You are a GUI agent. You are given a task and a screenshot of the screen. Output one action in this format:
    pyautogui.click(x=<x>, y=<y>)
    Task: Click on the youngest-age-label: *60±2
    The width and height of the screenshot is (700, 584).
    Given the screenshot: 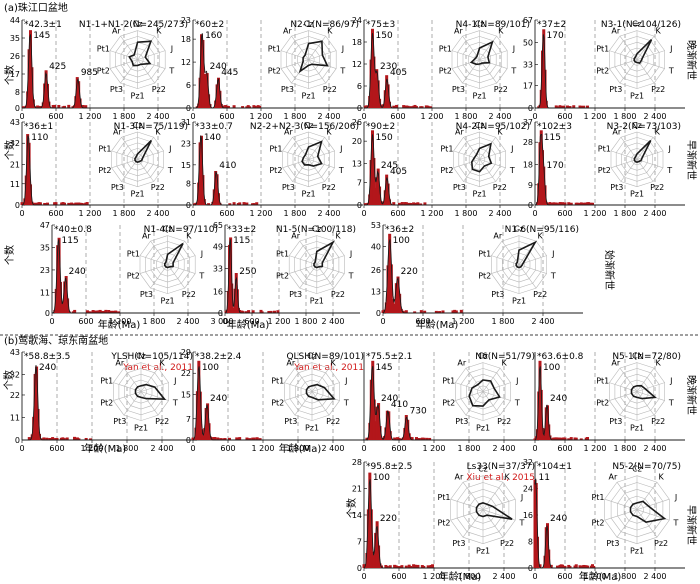 What is the action you would take?
    pyautogui.click(x=209, y=25)
    